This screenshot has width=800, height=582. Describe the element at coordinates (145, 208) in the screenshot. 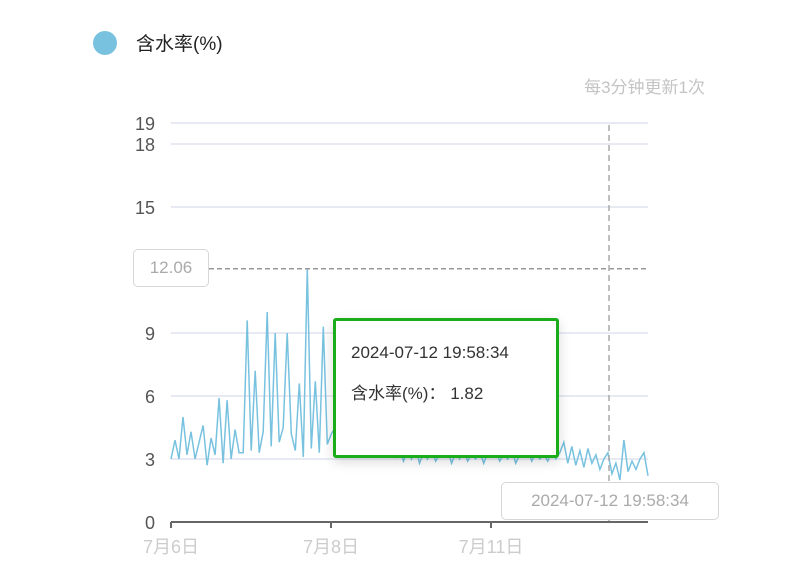

I see `y-tick-label: 15` at that location.